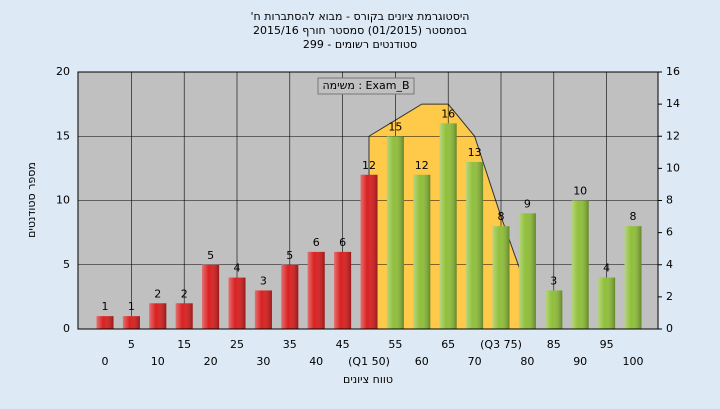  I want to click on x-tick-label: 20, so click(211, 361).